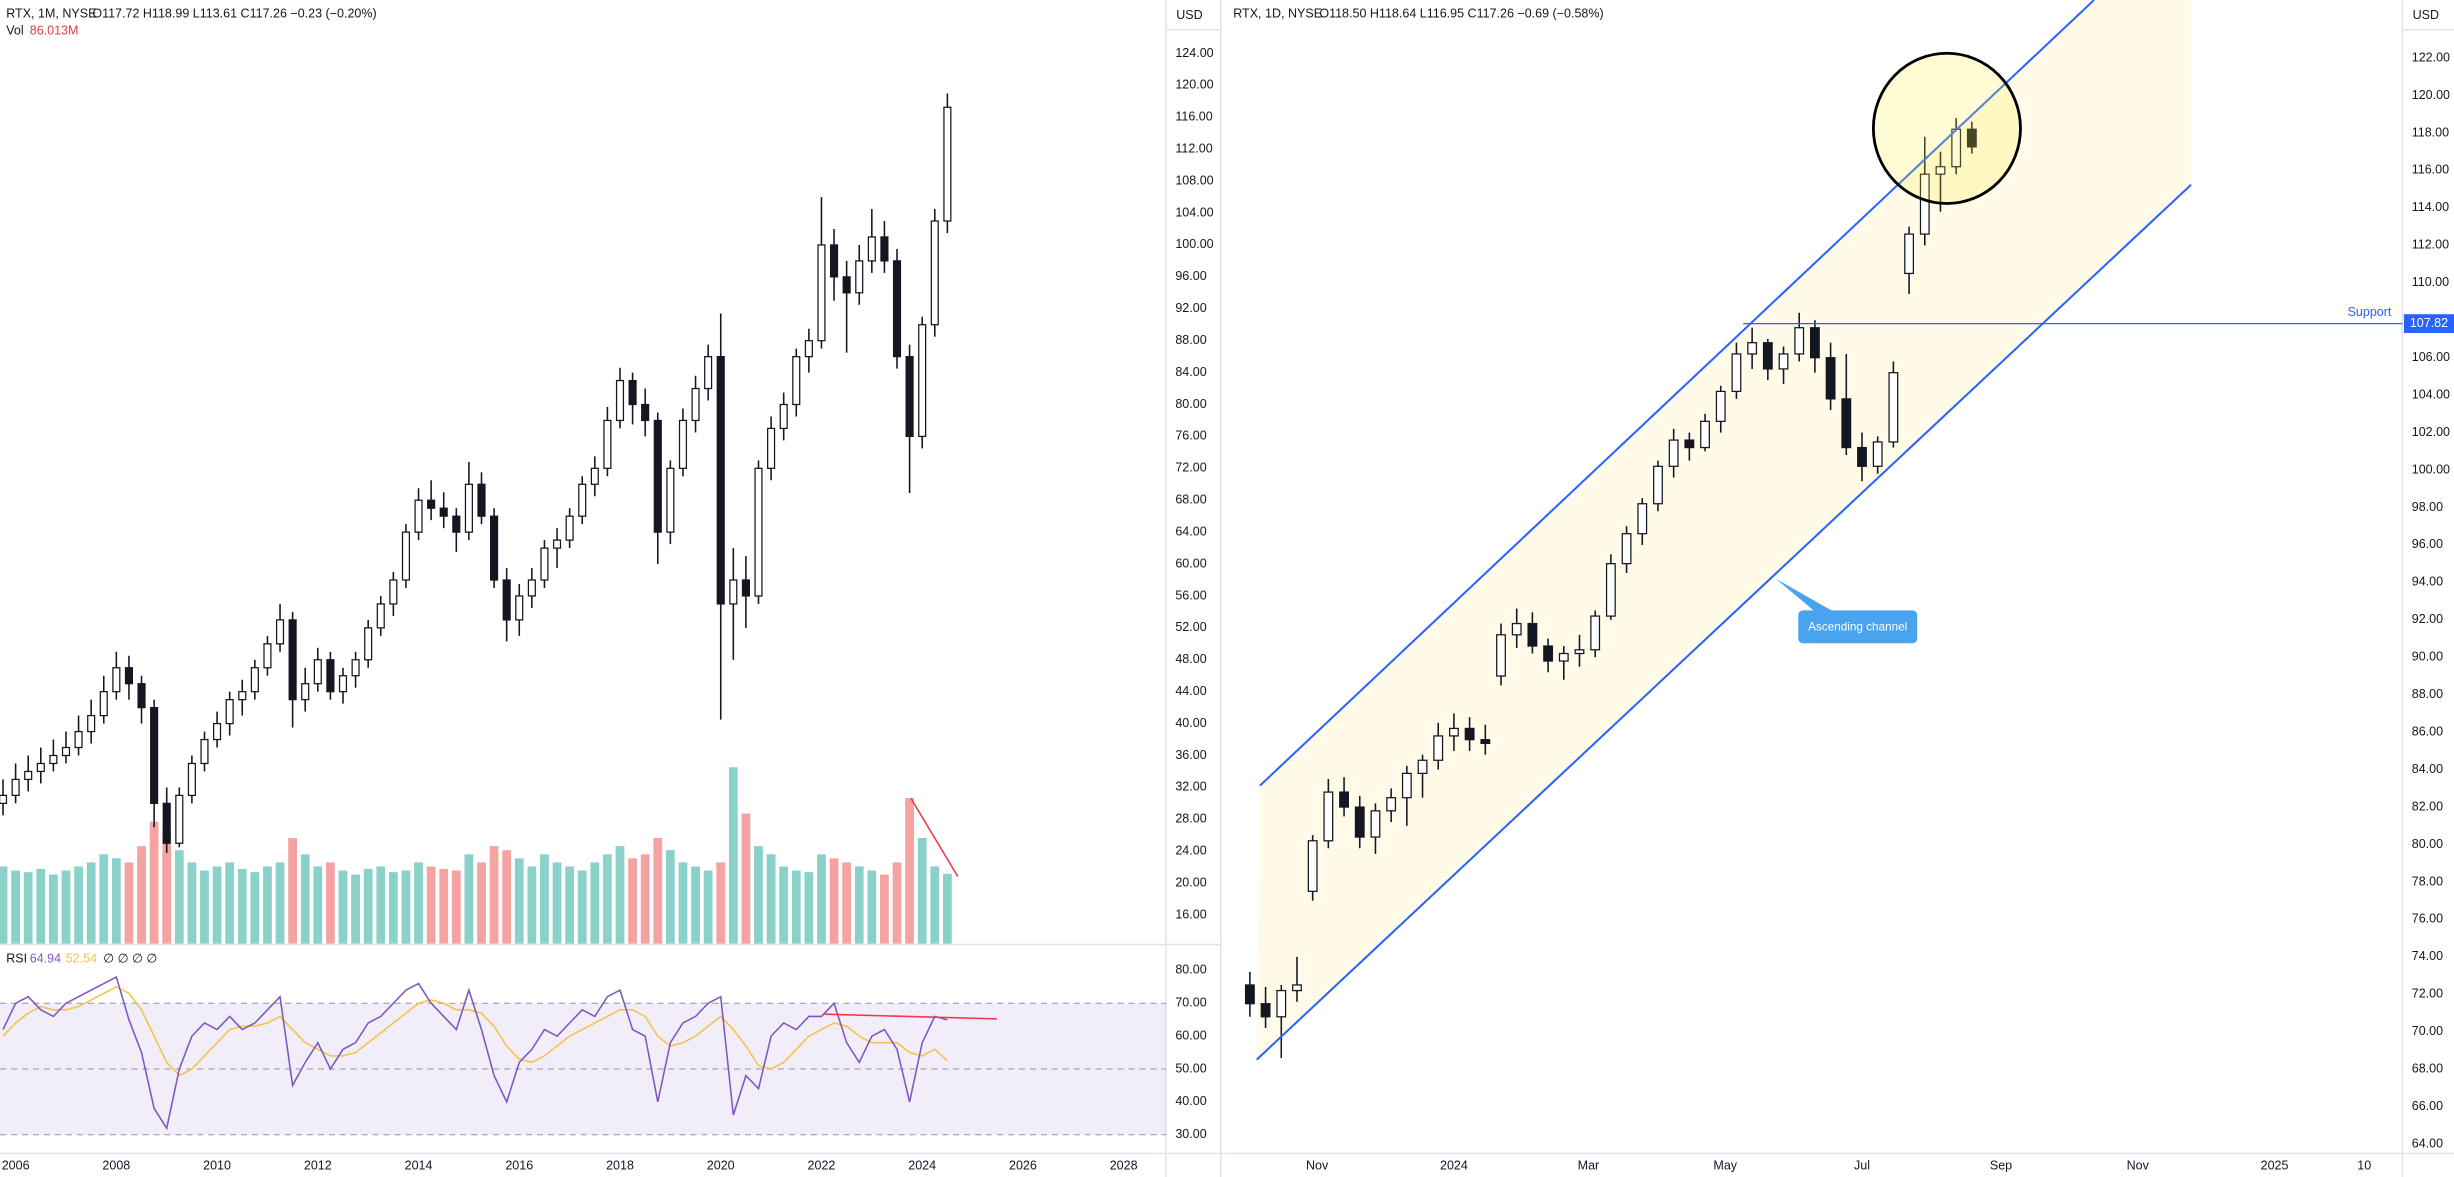  Describe the element at coordinates (620, 1165) in the screenshot. I see `x-tick-label: 2018` at that location.